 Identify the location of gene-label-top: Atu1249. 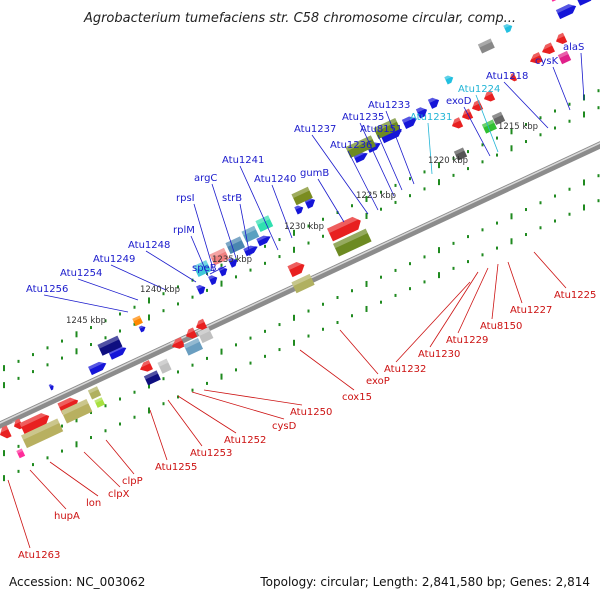
(114, 259).